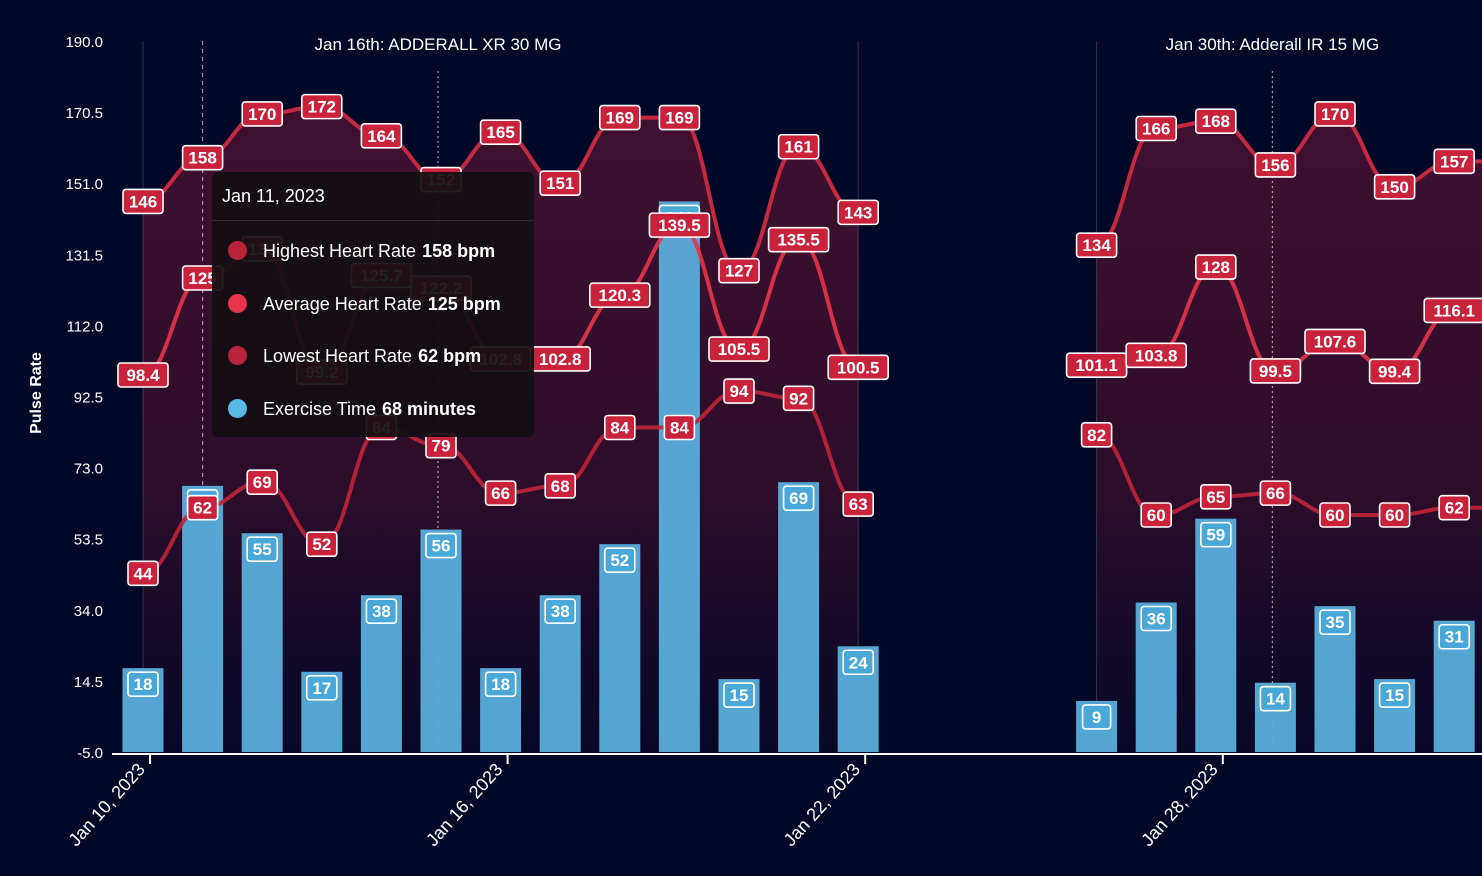 The width and height of the screenshot is (1482, 876). Describe the element at coordinates (560, 359) in the screenshot. I see `data-label-average-heart-rate: 102.8` at that location.